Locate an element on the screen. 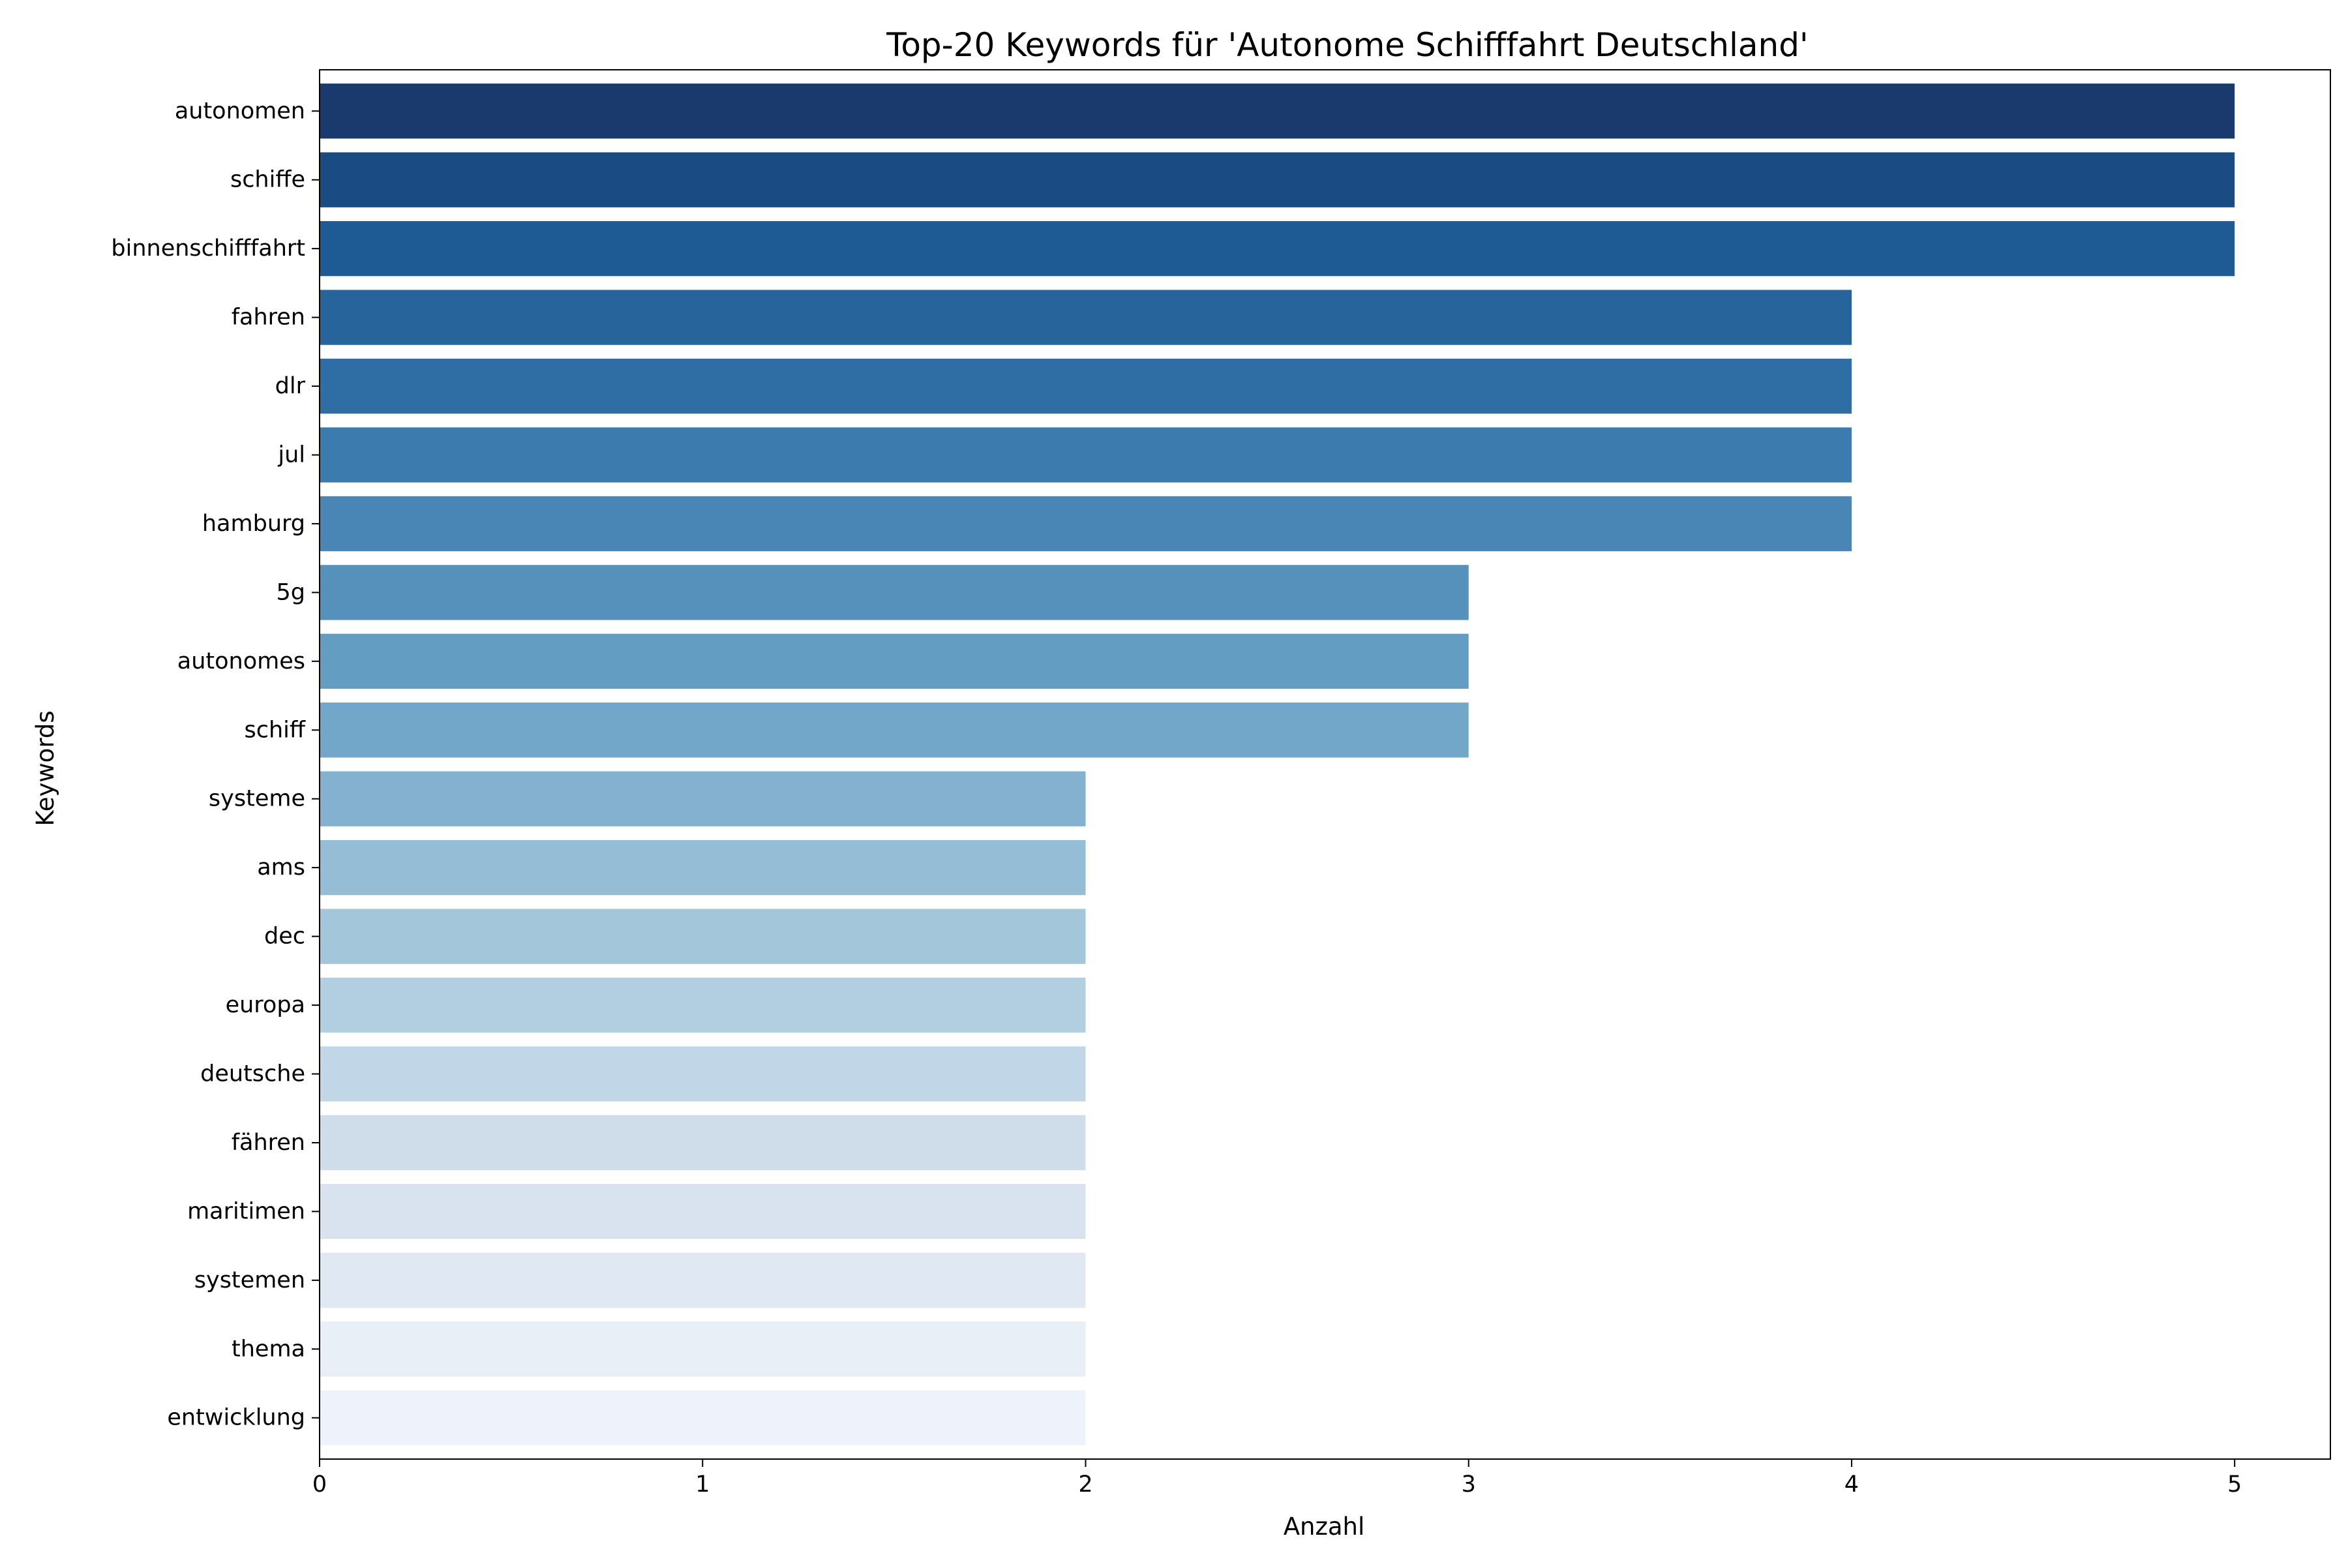 The image size is (2348, 1568). y-tick-label: entwicklung is located at coordinates (236, 1418).